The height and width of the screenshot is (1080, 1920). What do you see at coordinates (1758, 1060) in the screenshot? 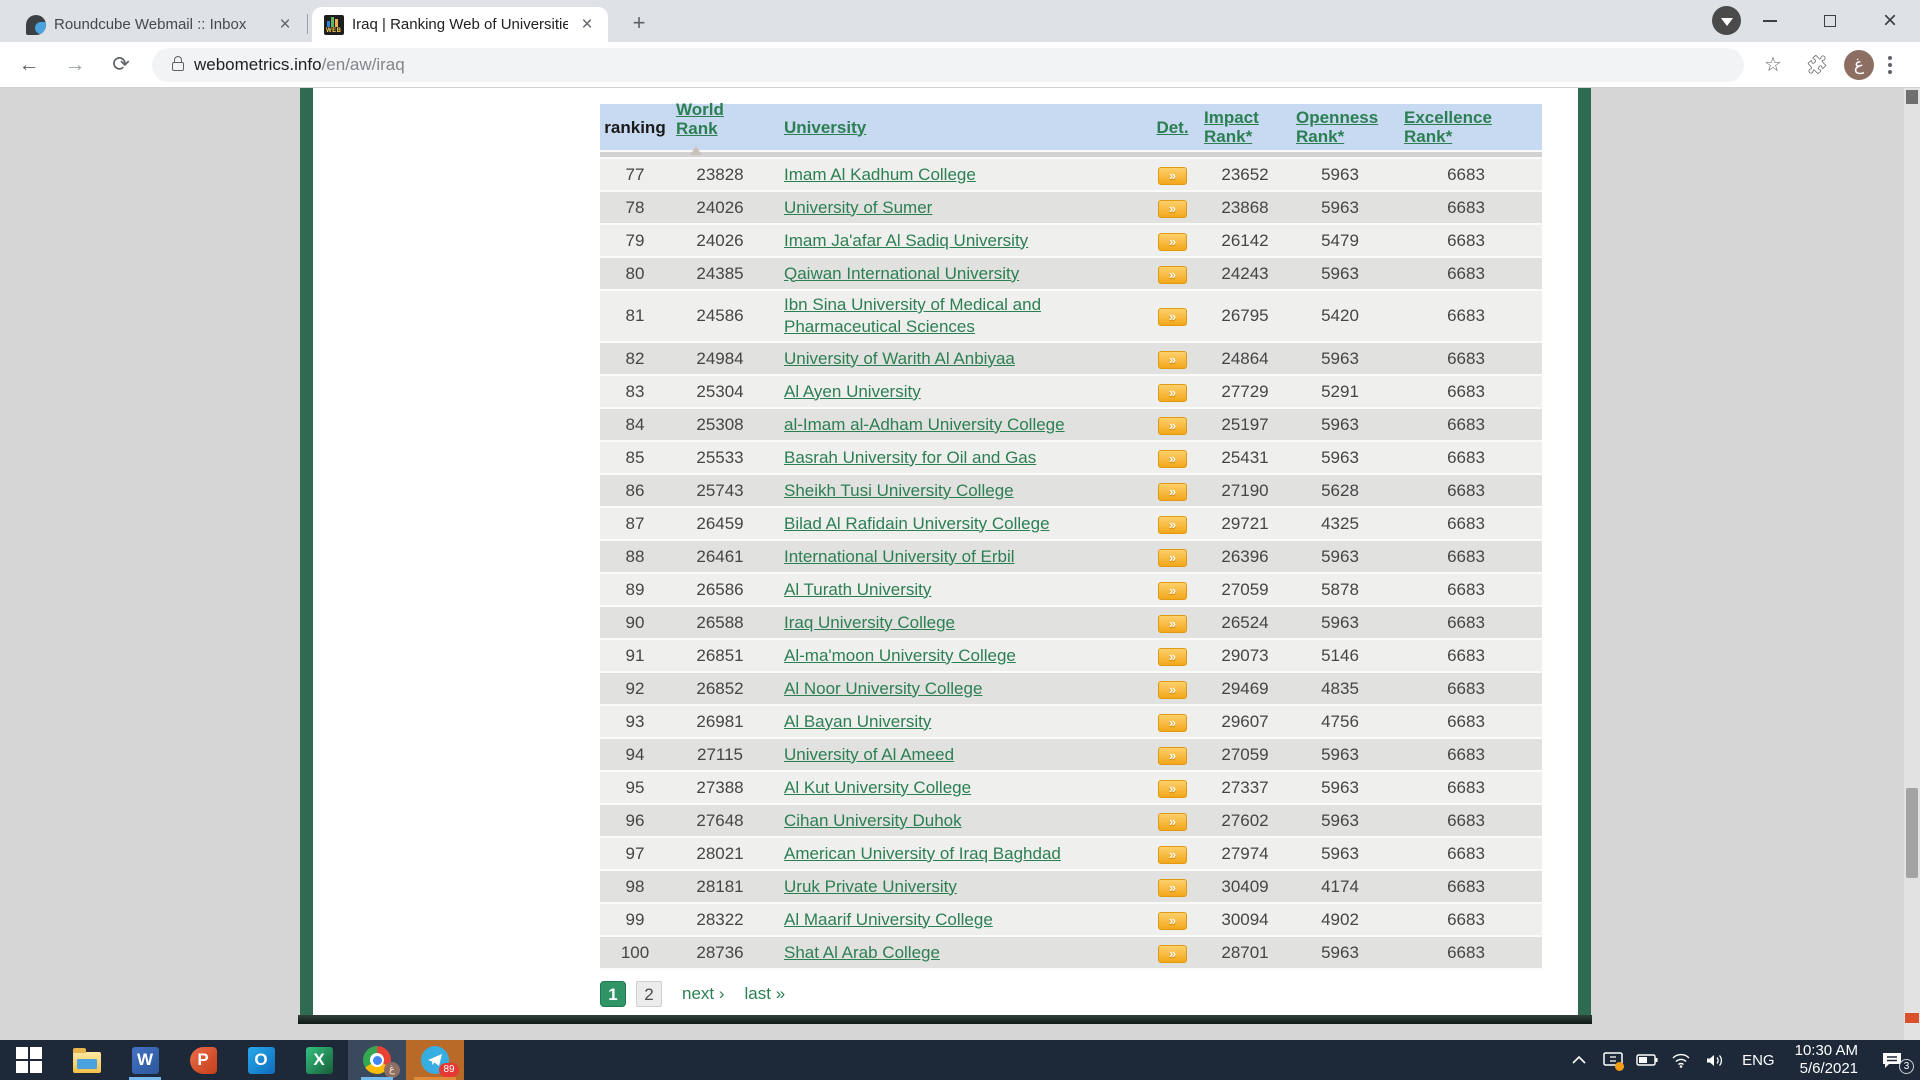
I see `language-indicator: ENG` at bounding box center [1758, 1060].